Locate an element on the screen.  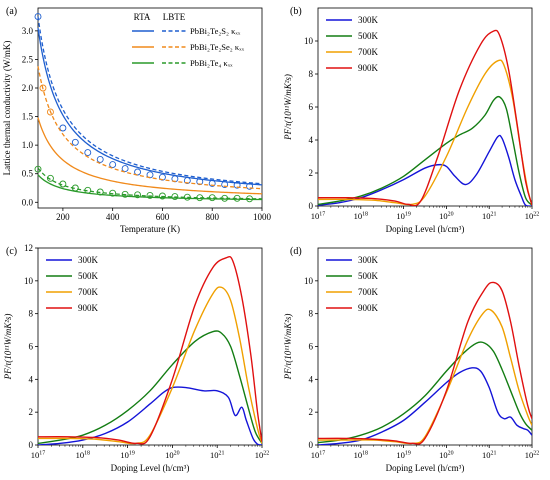
series-a-0-lbte-line is located at coordinates (150, 100).